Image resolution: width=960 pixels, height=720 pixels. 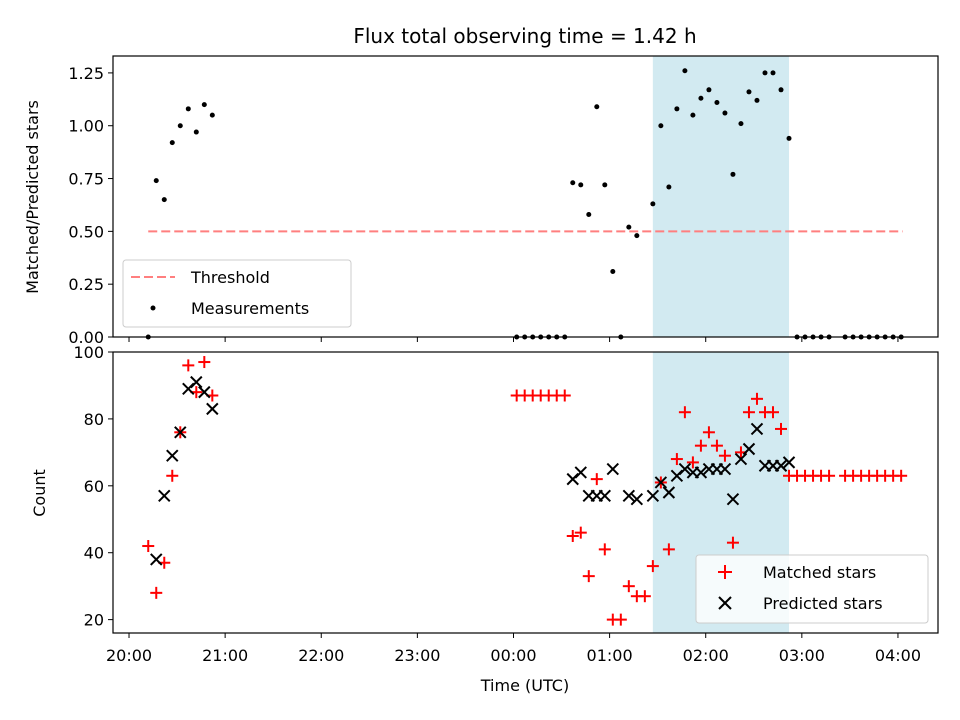 I want to click on x-tick-label: 20:00, so click(x=129, y=655).